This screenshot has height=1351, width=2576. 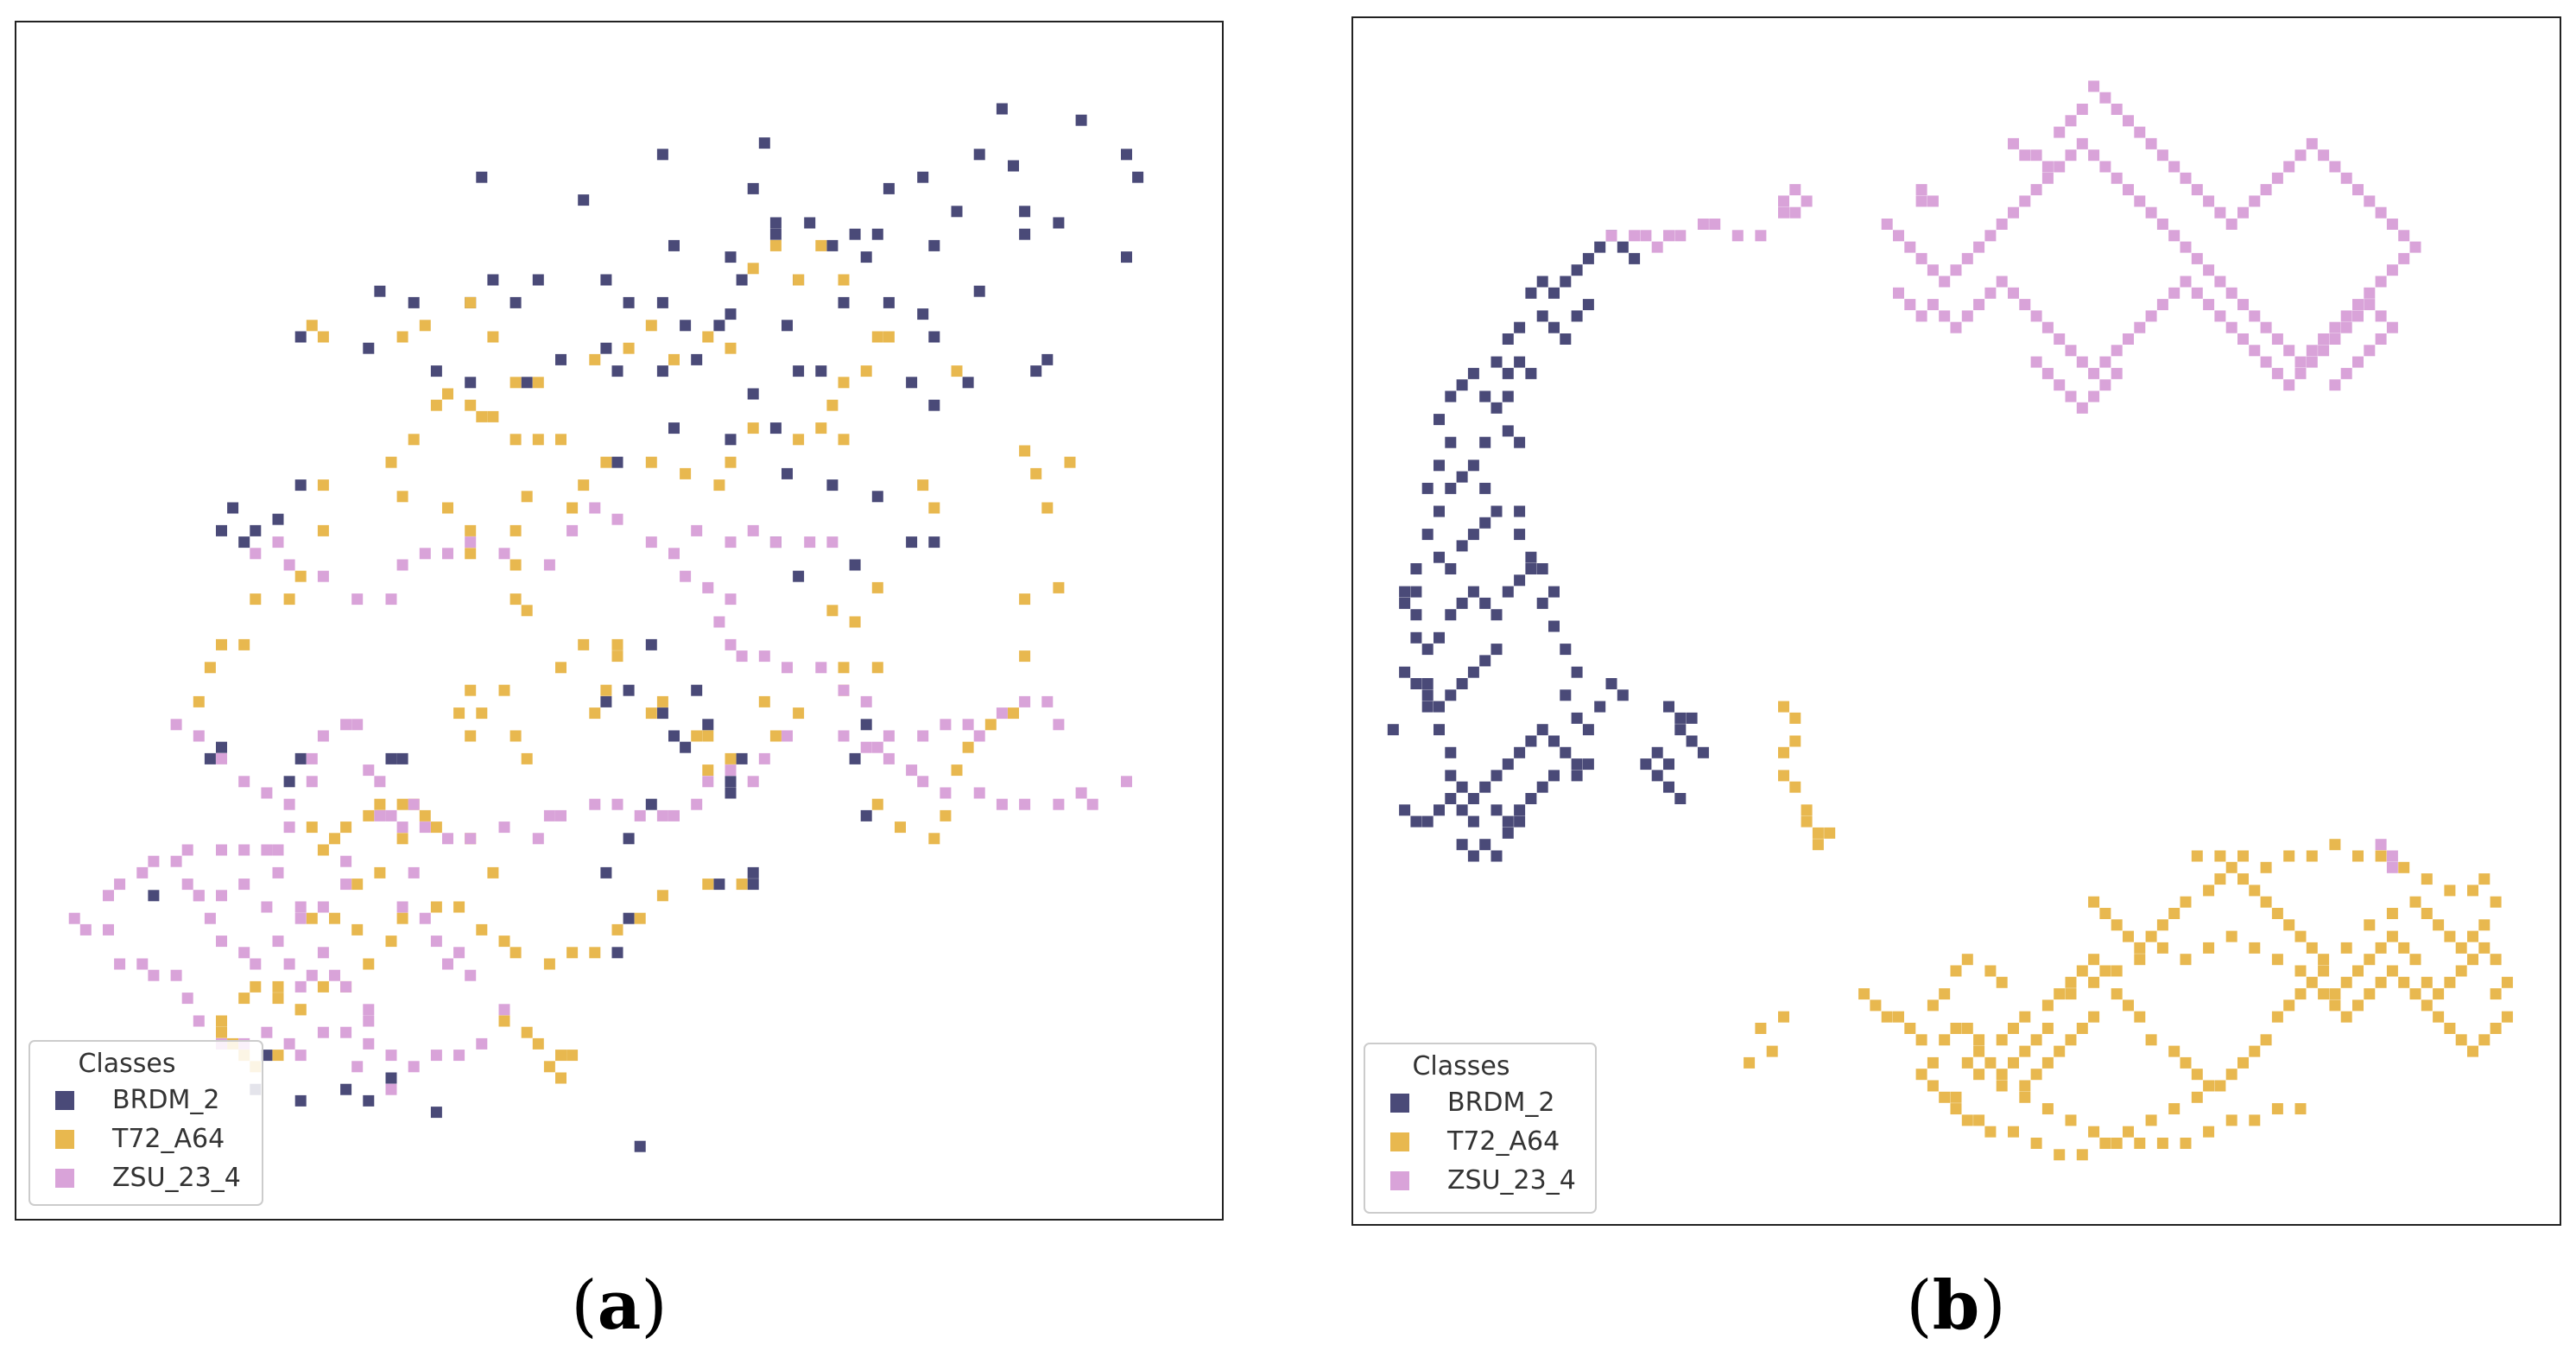 I want to click on legend-label-b-t72_a64: T72_A64, so click(x=1503, y=1141).